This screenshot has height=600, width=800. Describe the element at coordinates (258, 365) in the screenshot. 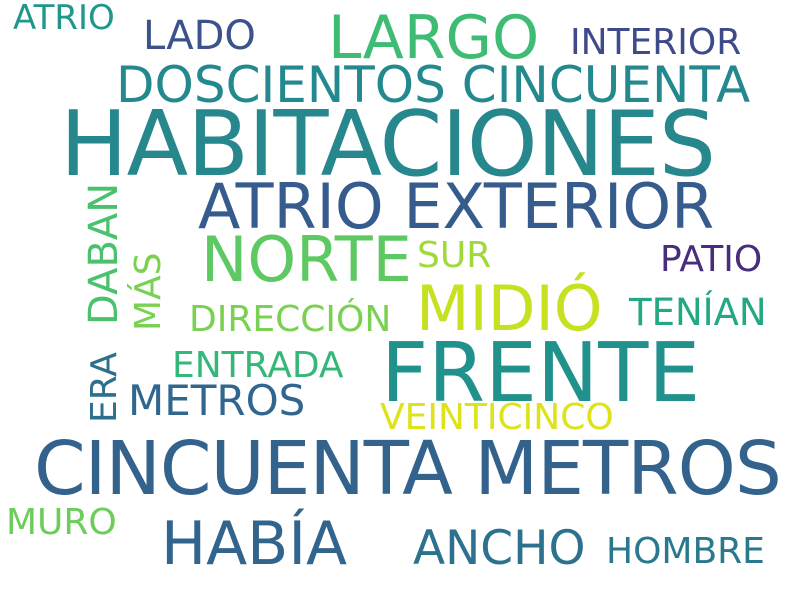

I see `word-entrada: ENTRADA` at that location.